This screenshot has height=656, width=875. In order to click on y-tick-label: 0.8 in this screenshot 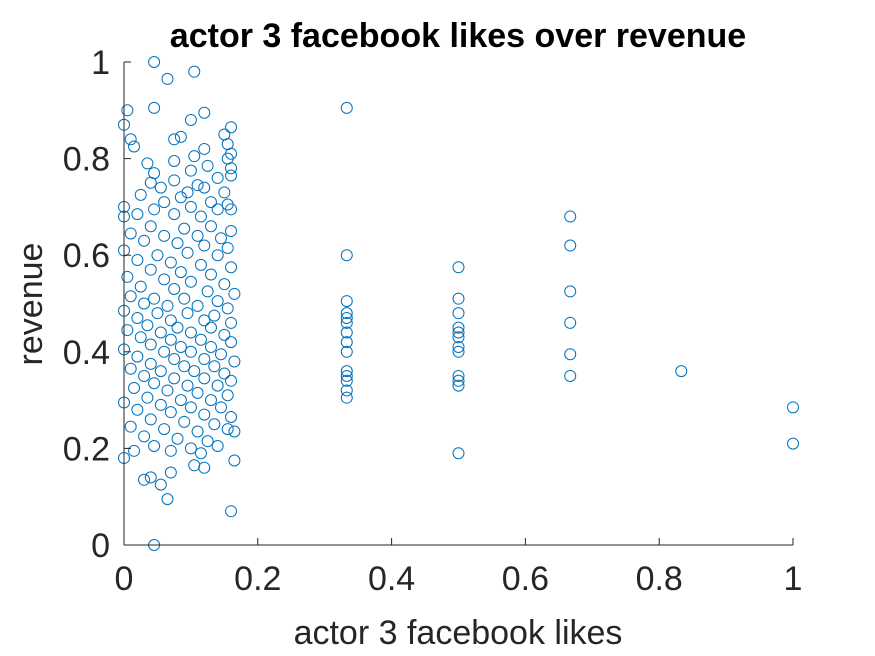, I will do `click(86, 160)`.